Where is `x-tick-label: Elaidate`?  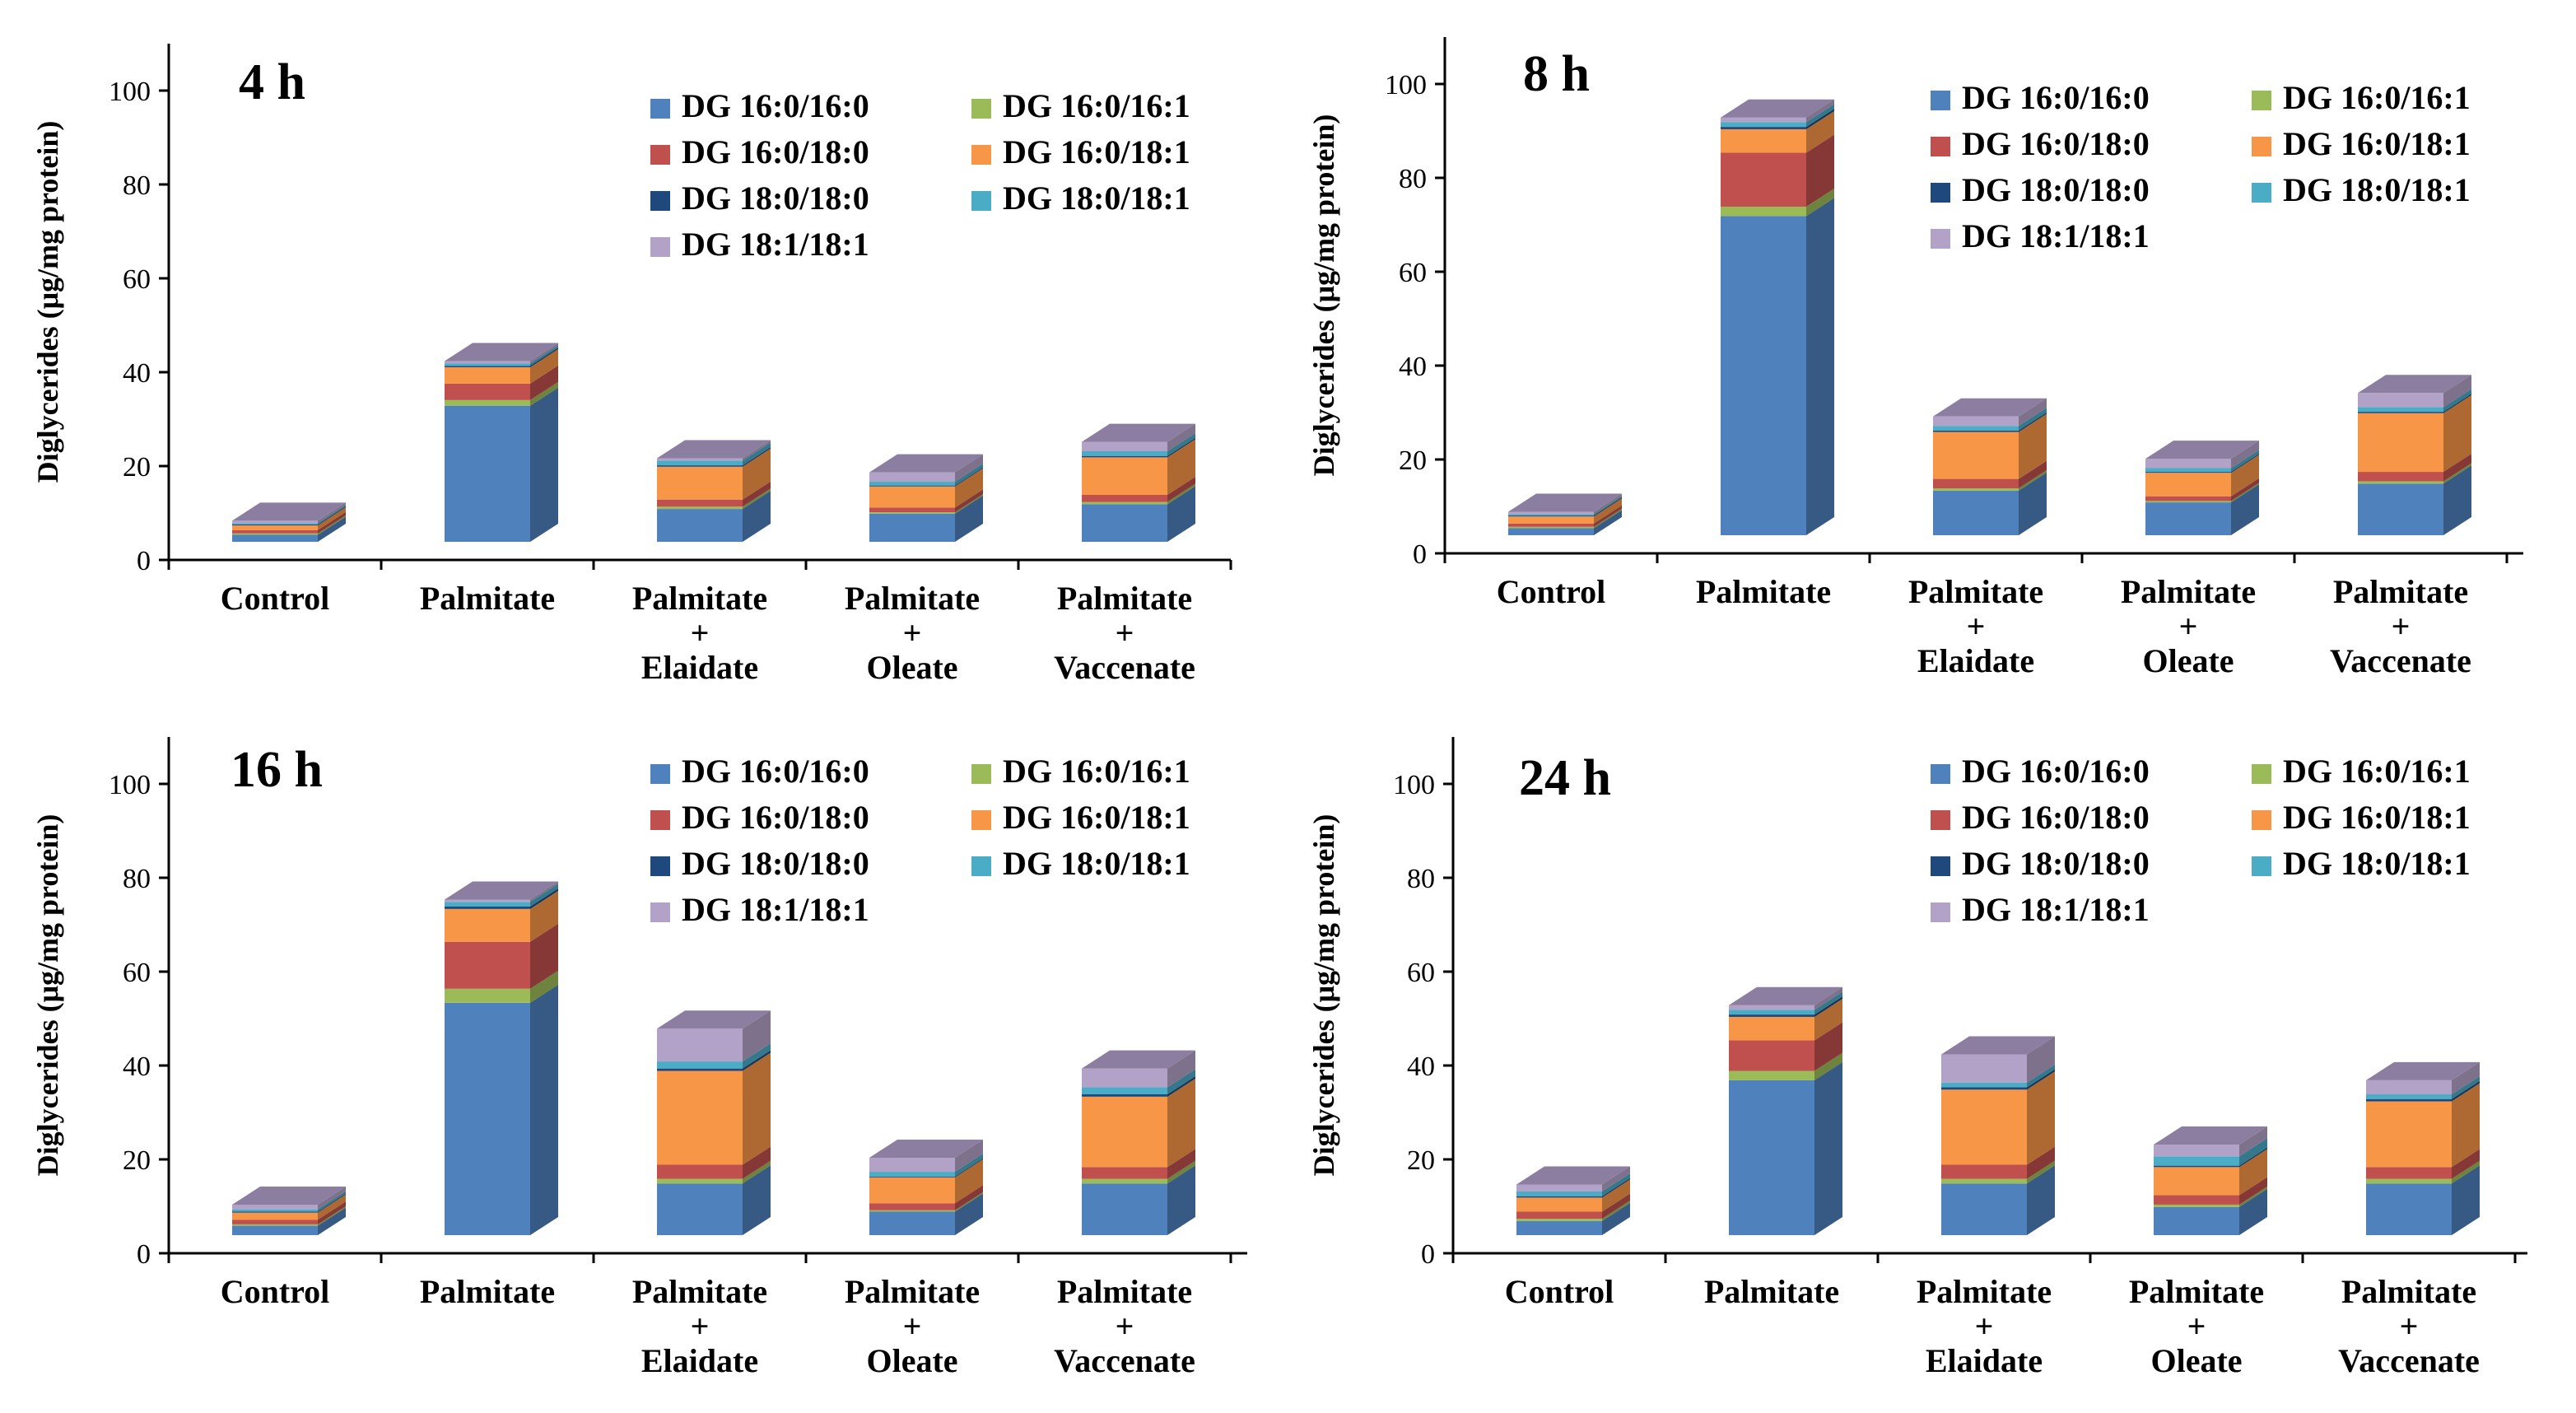 x-tick-label: Elaidate is located at coordinates (699, 667).